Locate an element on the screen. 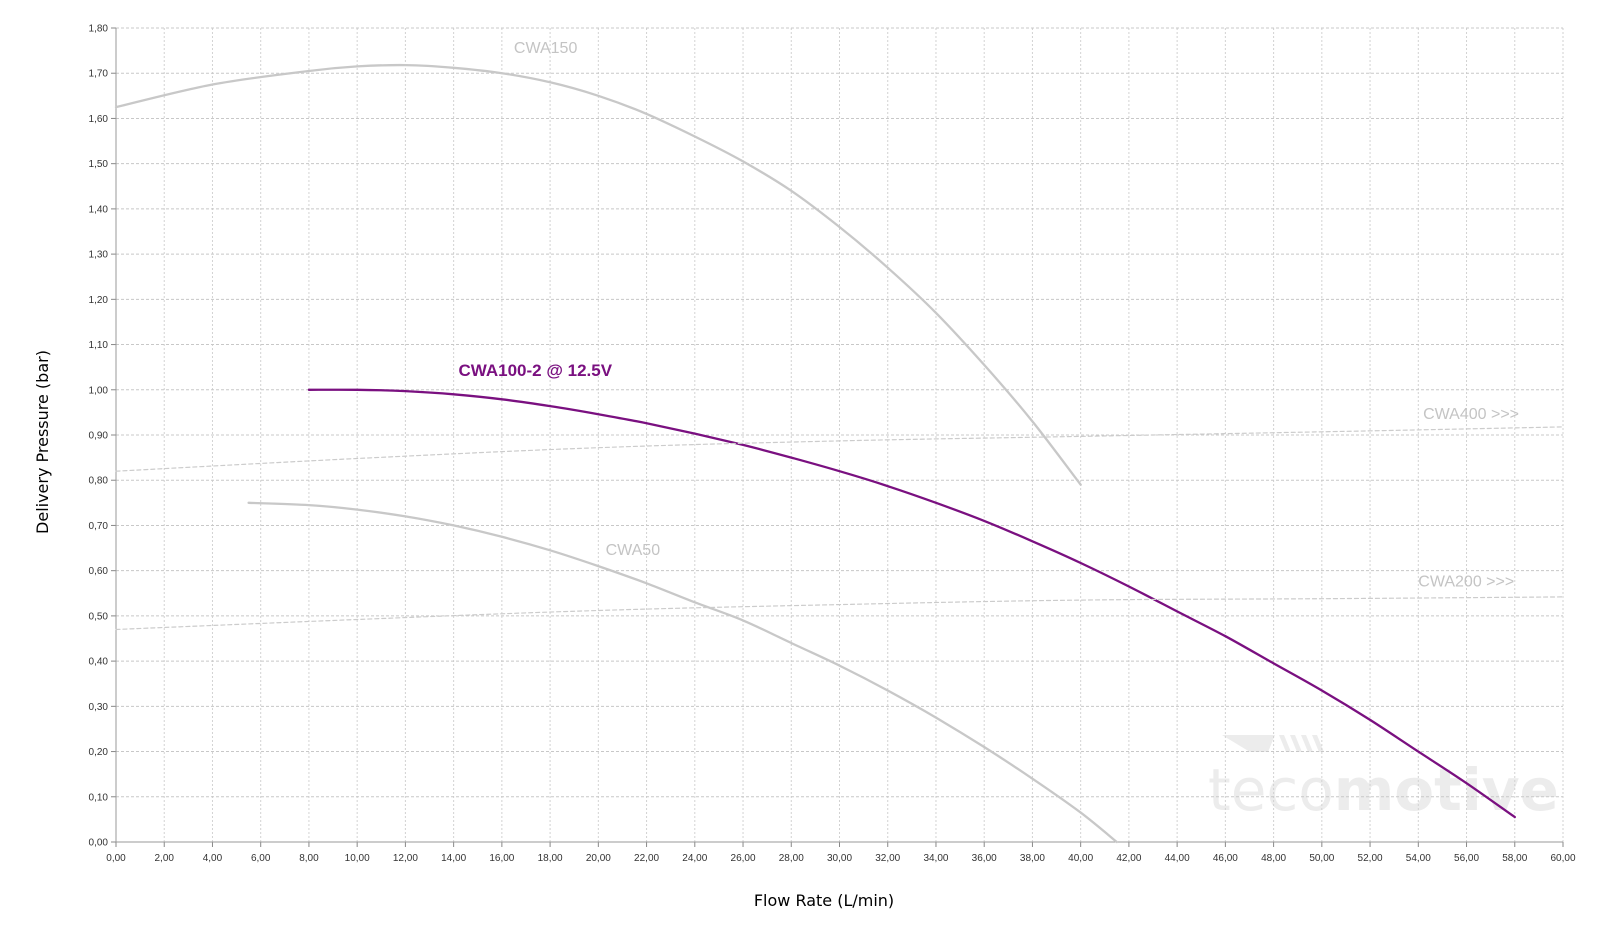  x-tick-label: 12,00 is located at coordinates (405, 858).